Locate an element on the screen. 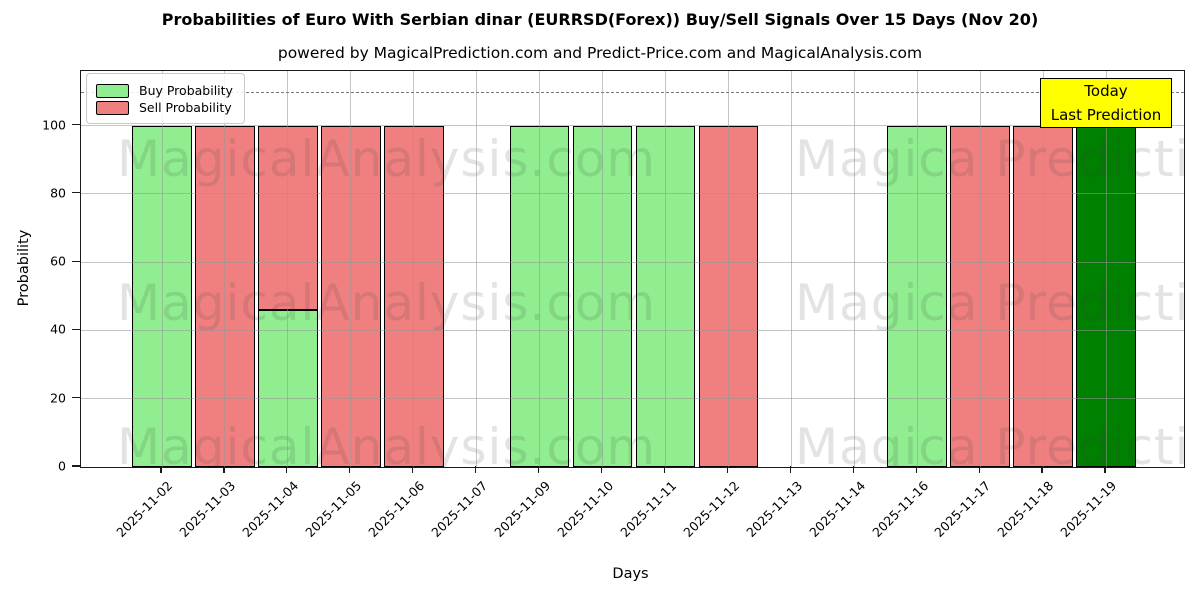 The width and height of the screenshot is (1200, 600). threshold-dashed-line is located at coordinates (632, 92).